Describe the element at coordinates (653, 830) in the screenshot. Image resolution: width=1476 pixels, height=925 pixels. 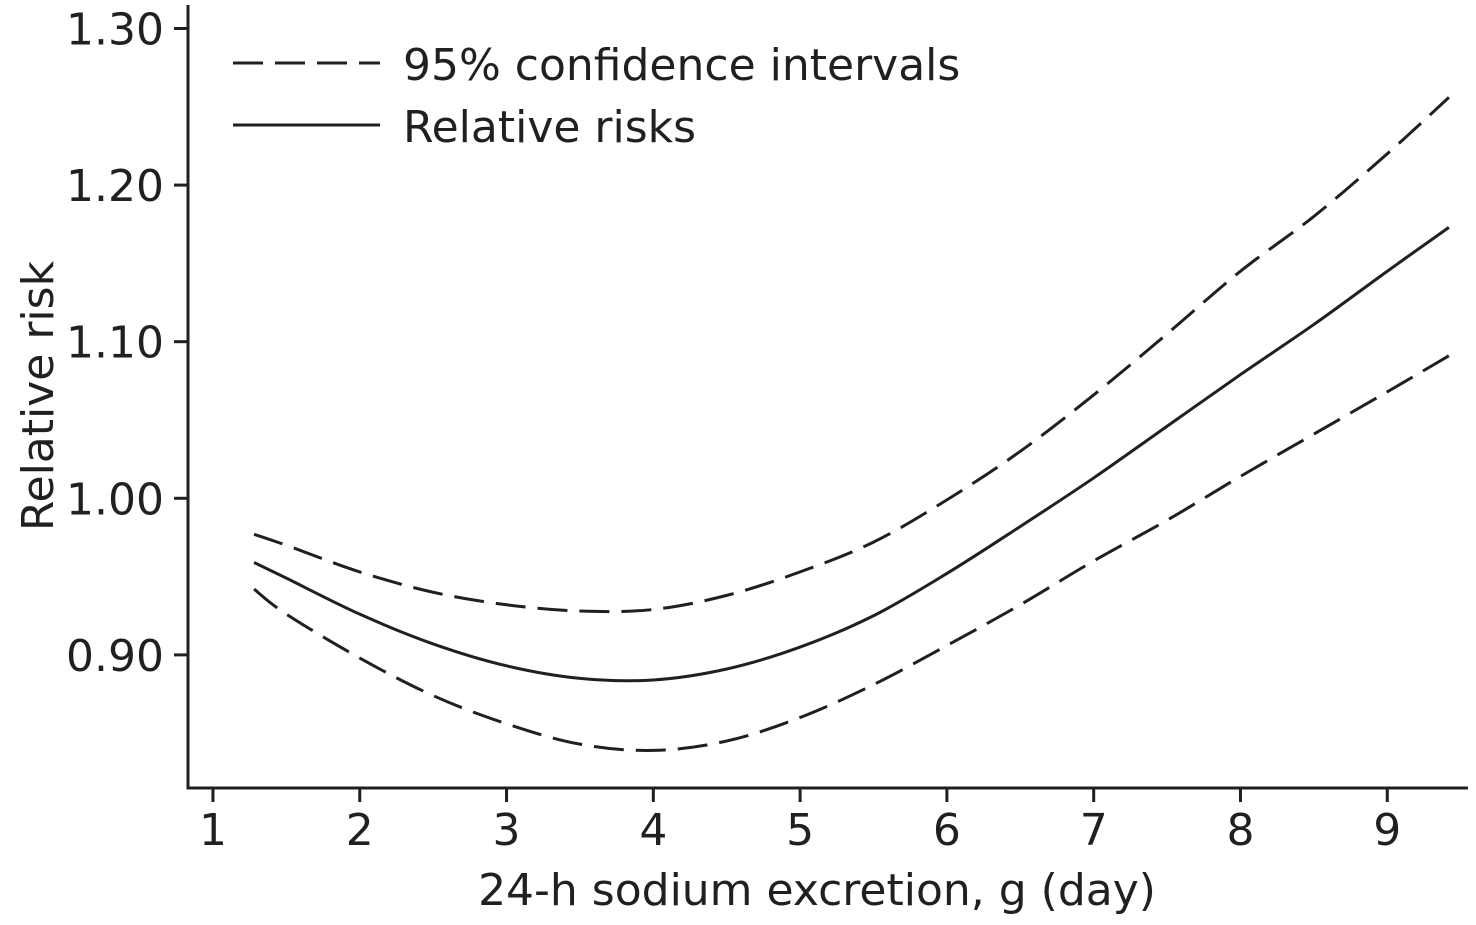
I see `x-tick-label: 4` at that location.